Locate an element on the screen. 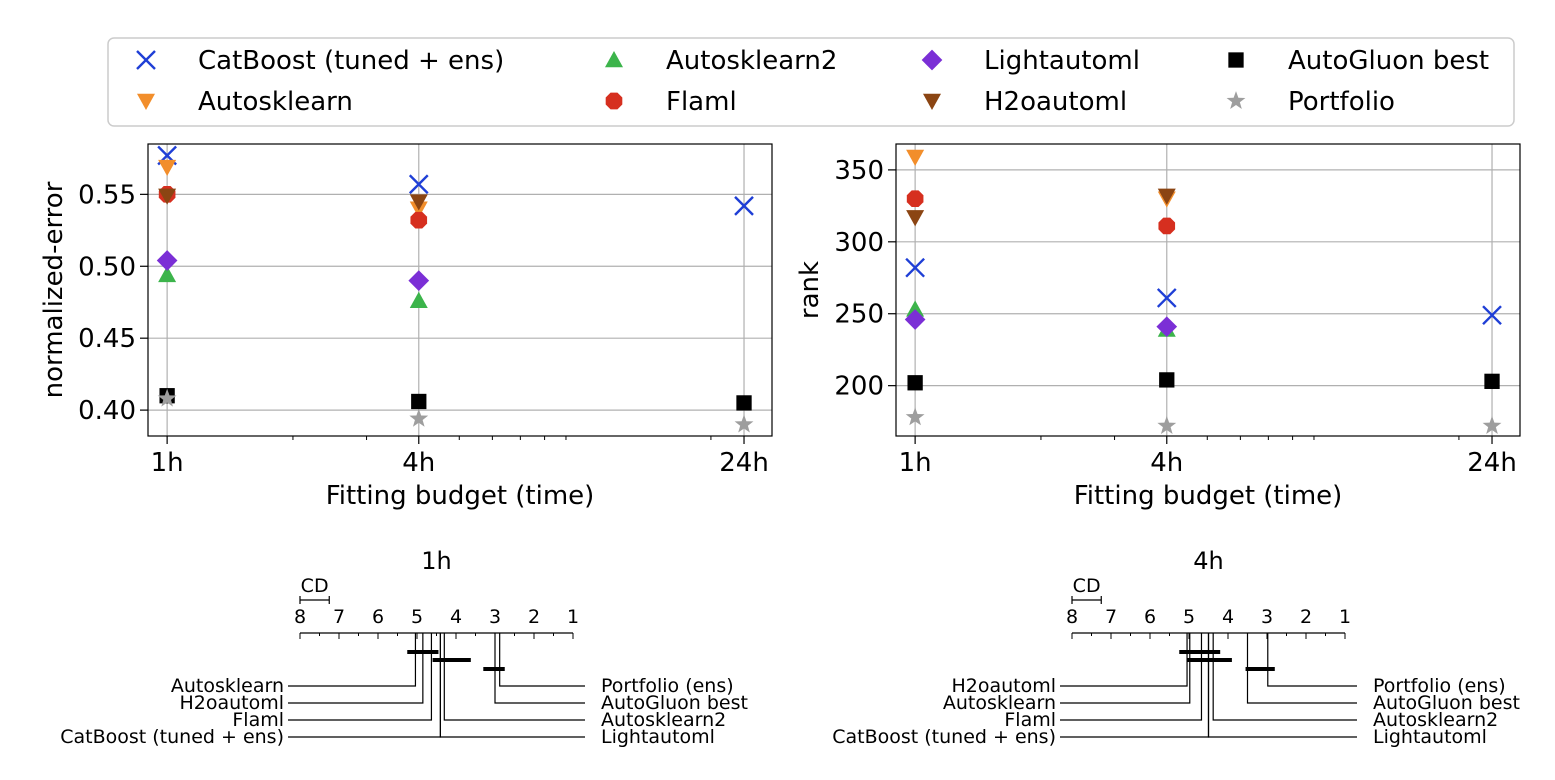  legend-item-lightautoml: Lightautoml is located at coordinates (1030, 61).